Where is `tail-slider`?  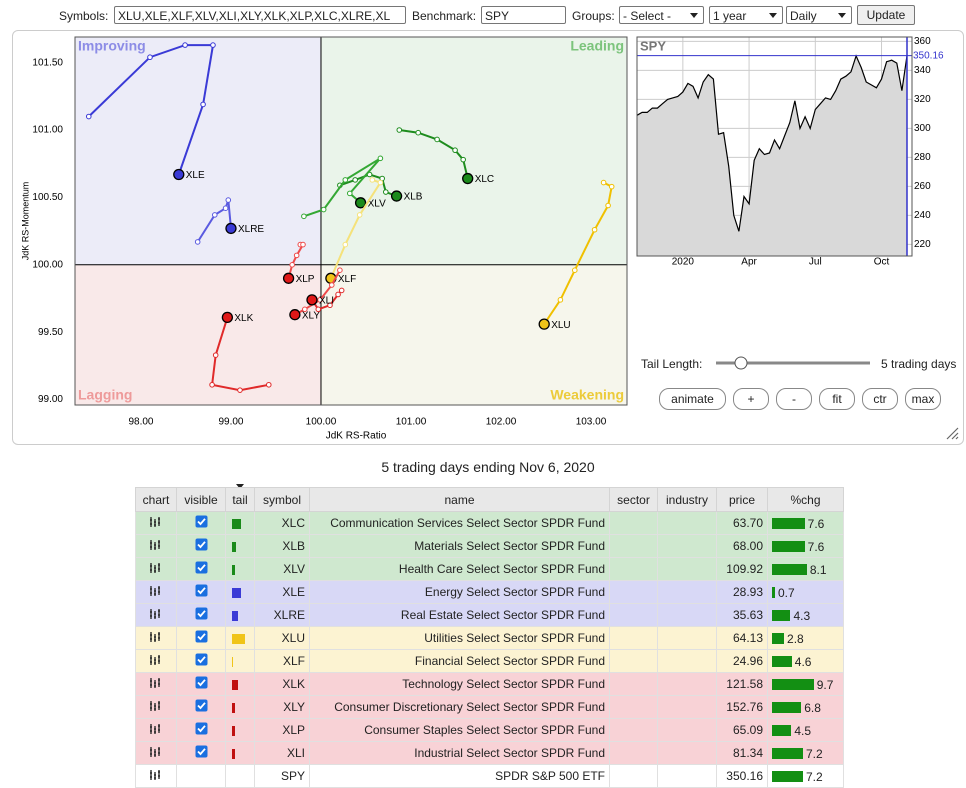 tail-slider is located at coordinates (794, 363).